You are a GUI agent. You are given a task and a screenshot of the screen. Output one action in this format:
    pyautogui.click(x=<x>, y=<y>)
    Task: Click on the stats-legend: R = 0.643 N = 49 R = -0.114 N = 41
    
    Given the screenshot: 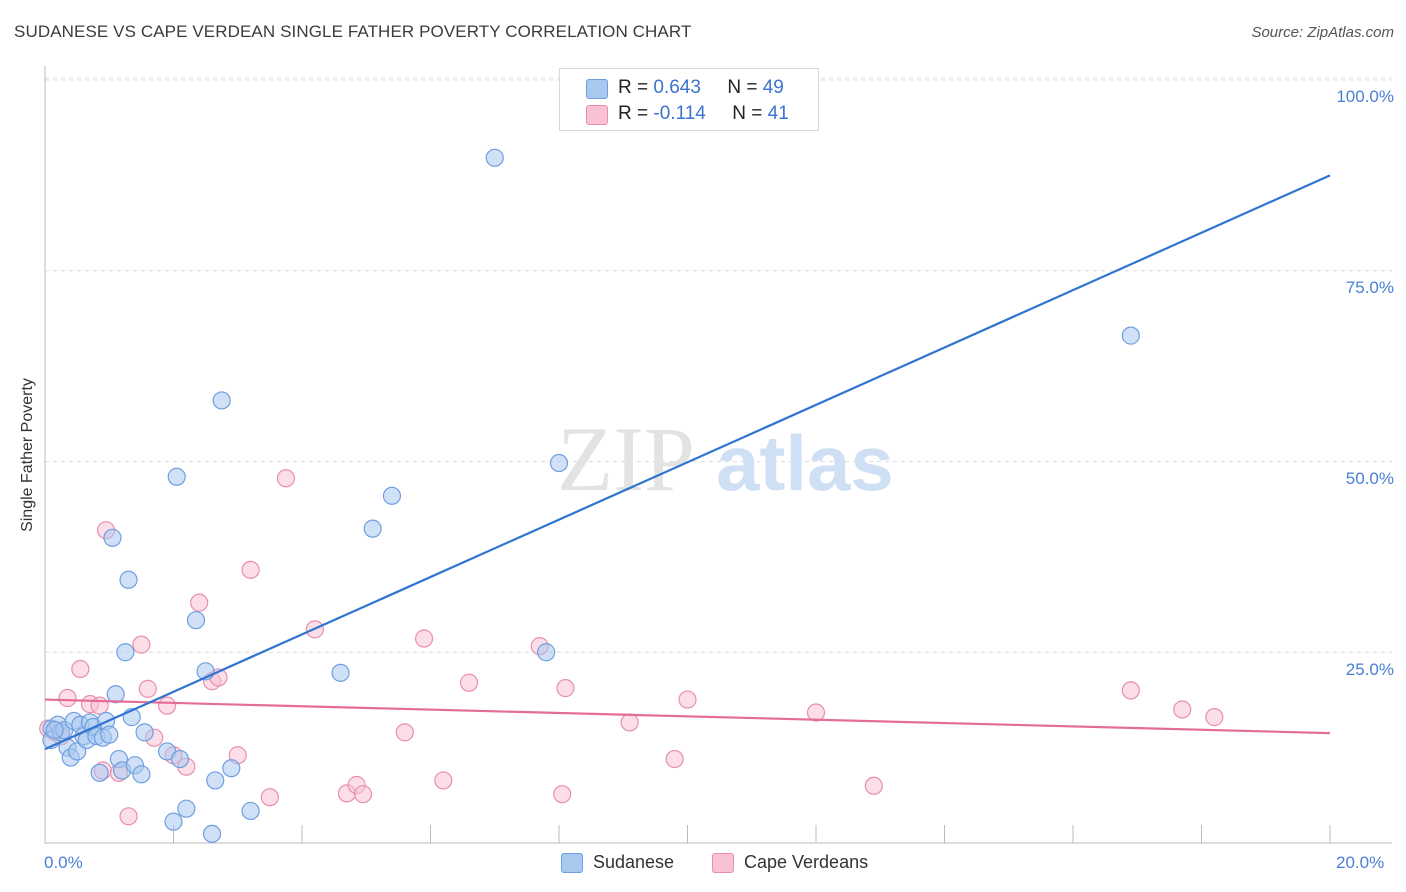 What is the action you would take?
    pyautogui.click(x=689, y=99)
    